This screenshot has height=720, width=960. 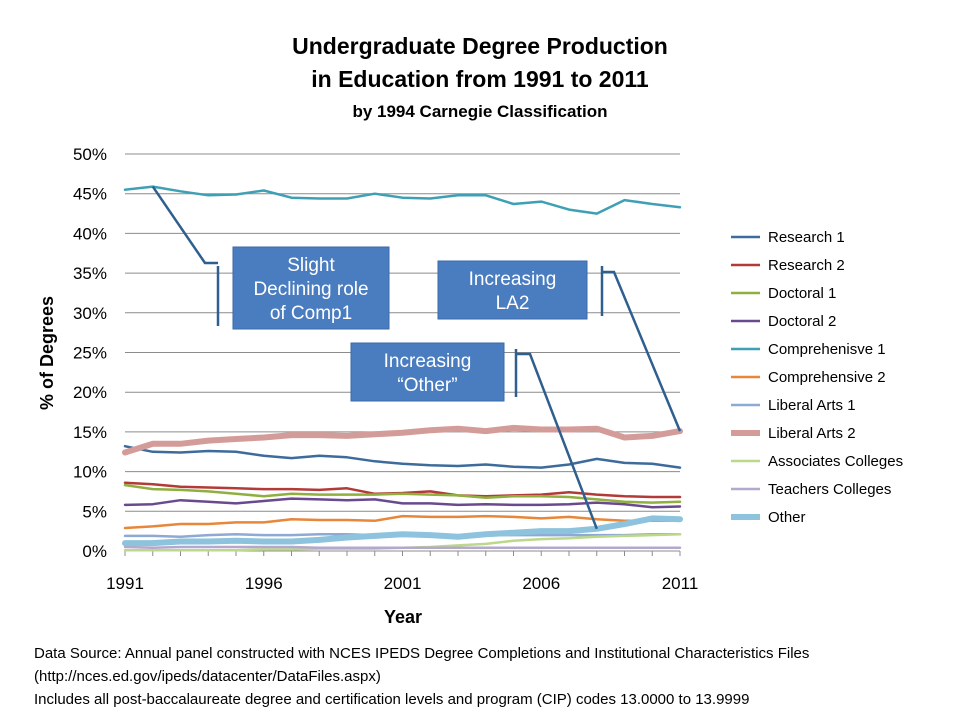 I want to click on chart-subtitle: by 1994 Carnegie Classification, so click(x=480, y=111).